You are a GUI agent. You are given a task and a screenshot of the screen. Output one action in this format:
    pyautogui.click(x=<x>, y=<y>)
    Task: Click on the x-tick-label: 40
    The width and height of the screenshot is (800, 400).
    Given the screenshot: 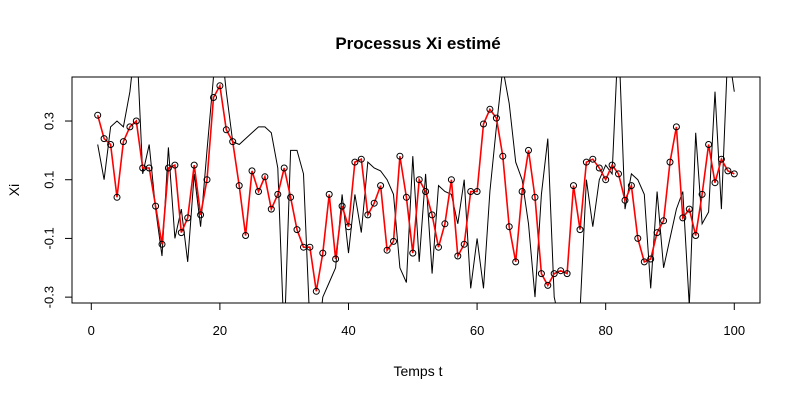 What is the action you would take?
    pyautogui.click(x=348, y=330)
    